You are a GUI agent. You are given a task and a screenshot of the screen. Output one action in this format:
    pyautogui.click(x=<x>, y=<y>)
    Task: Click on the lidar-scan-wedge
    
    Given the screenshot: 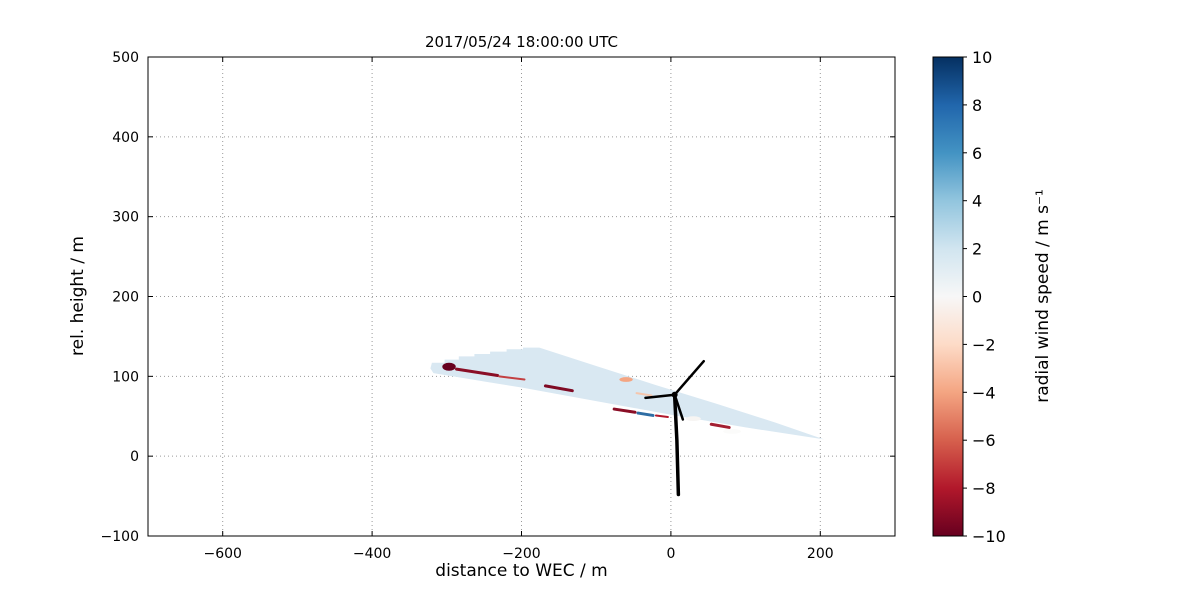 What is the action you would take?
    pyautogui.click(x=627, y=393)
    